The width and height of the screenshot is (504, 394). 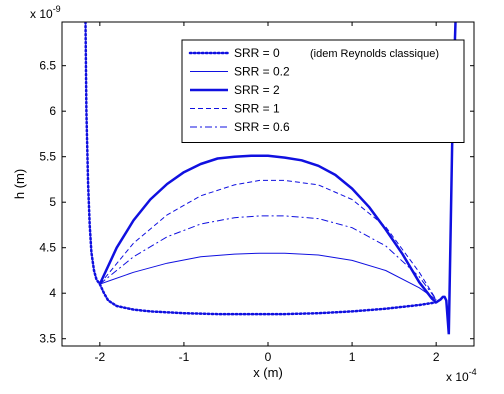 What do you see at coordinates (268, 372) in the screenshot?
I see `x-axis-label: x (m)` at bounding box center [268, 372].